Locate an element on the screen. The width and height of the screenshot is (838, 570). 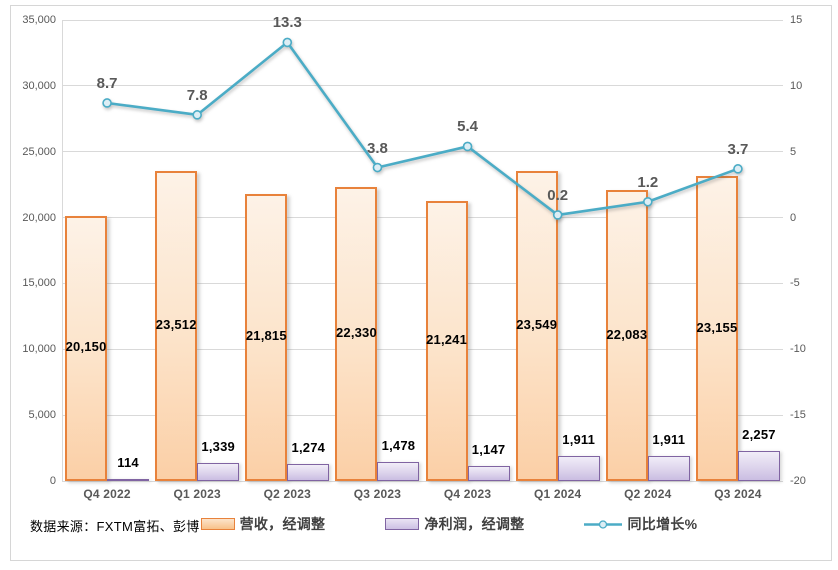
x-axis-label: Q4 2023 is located at coordinates (467, 494).